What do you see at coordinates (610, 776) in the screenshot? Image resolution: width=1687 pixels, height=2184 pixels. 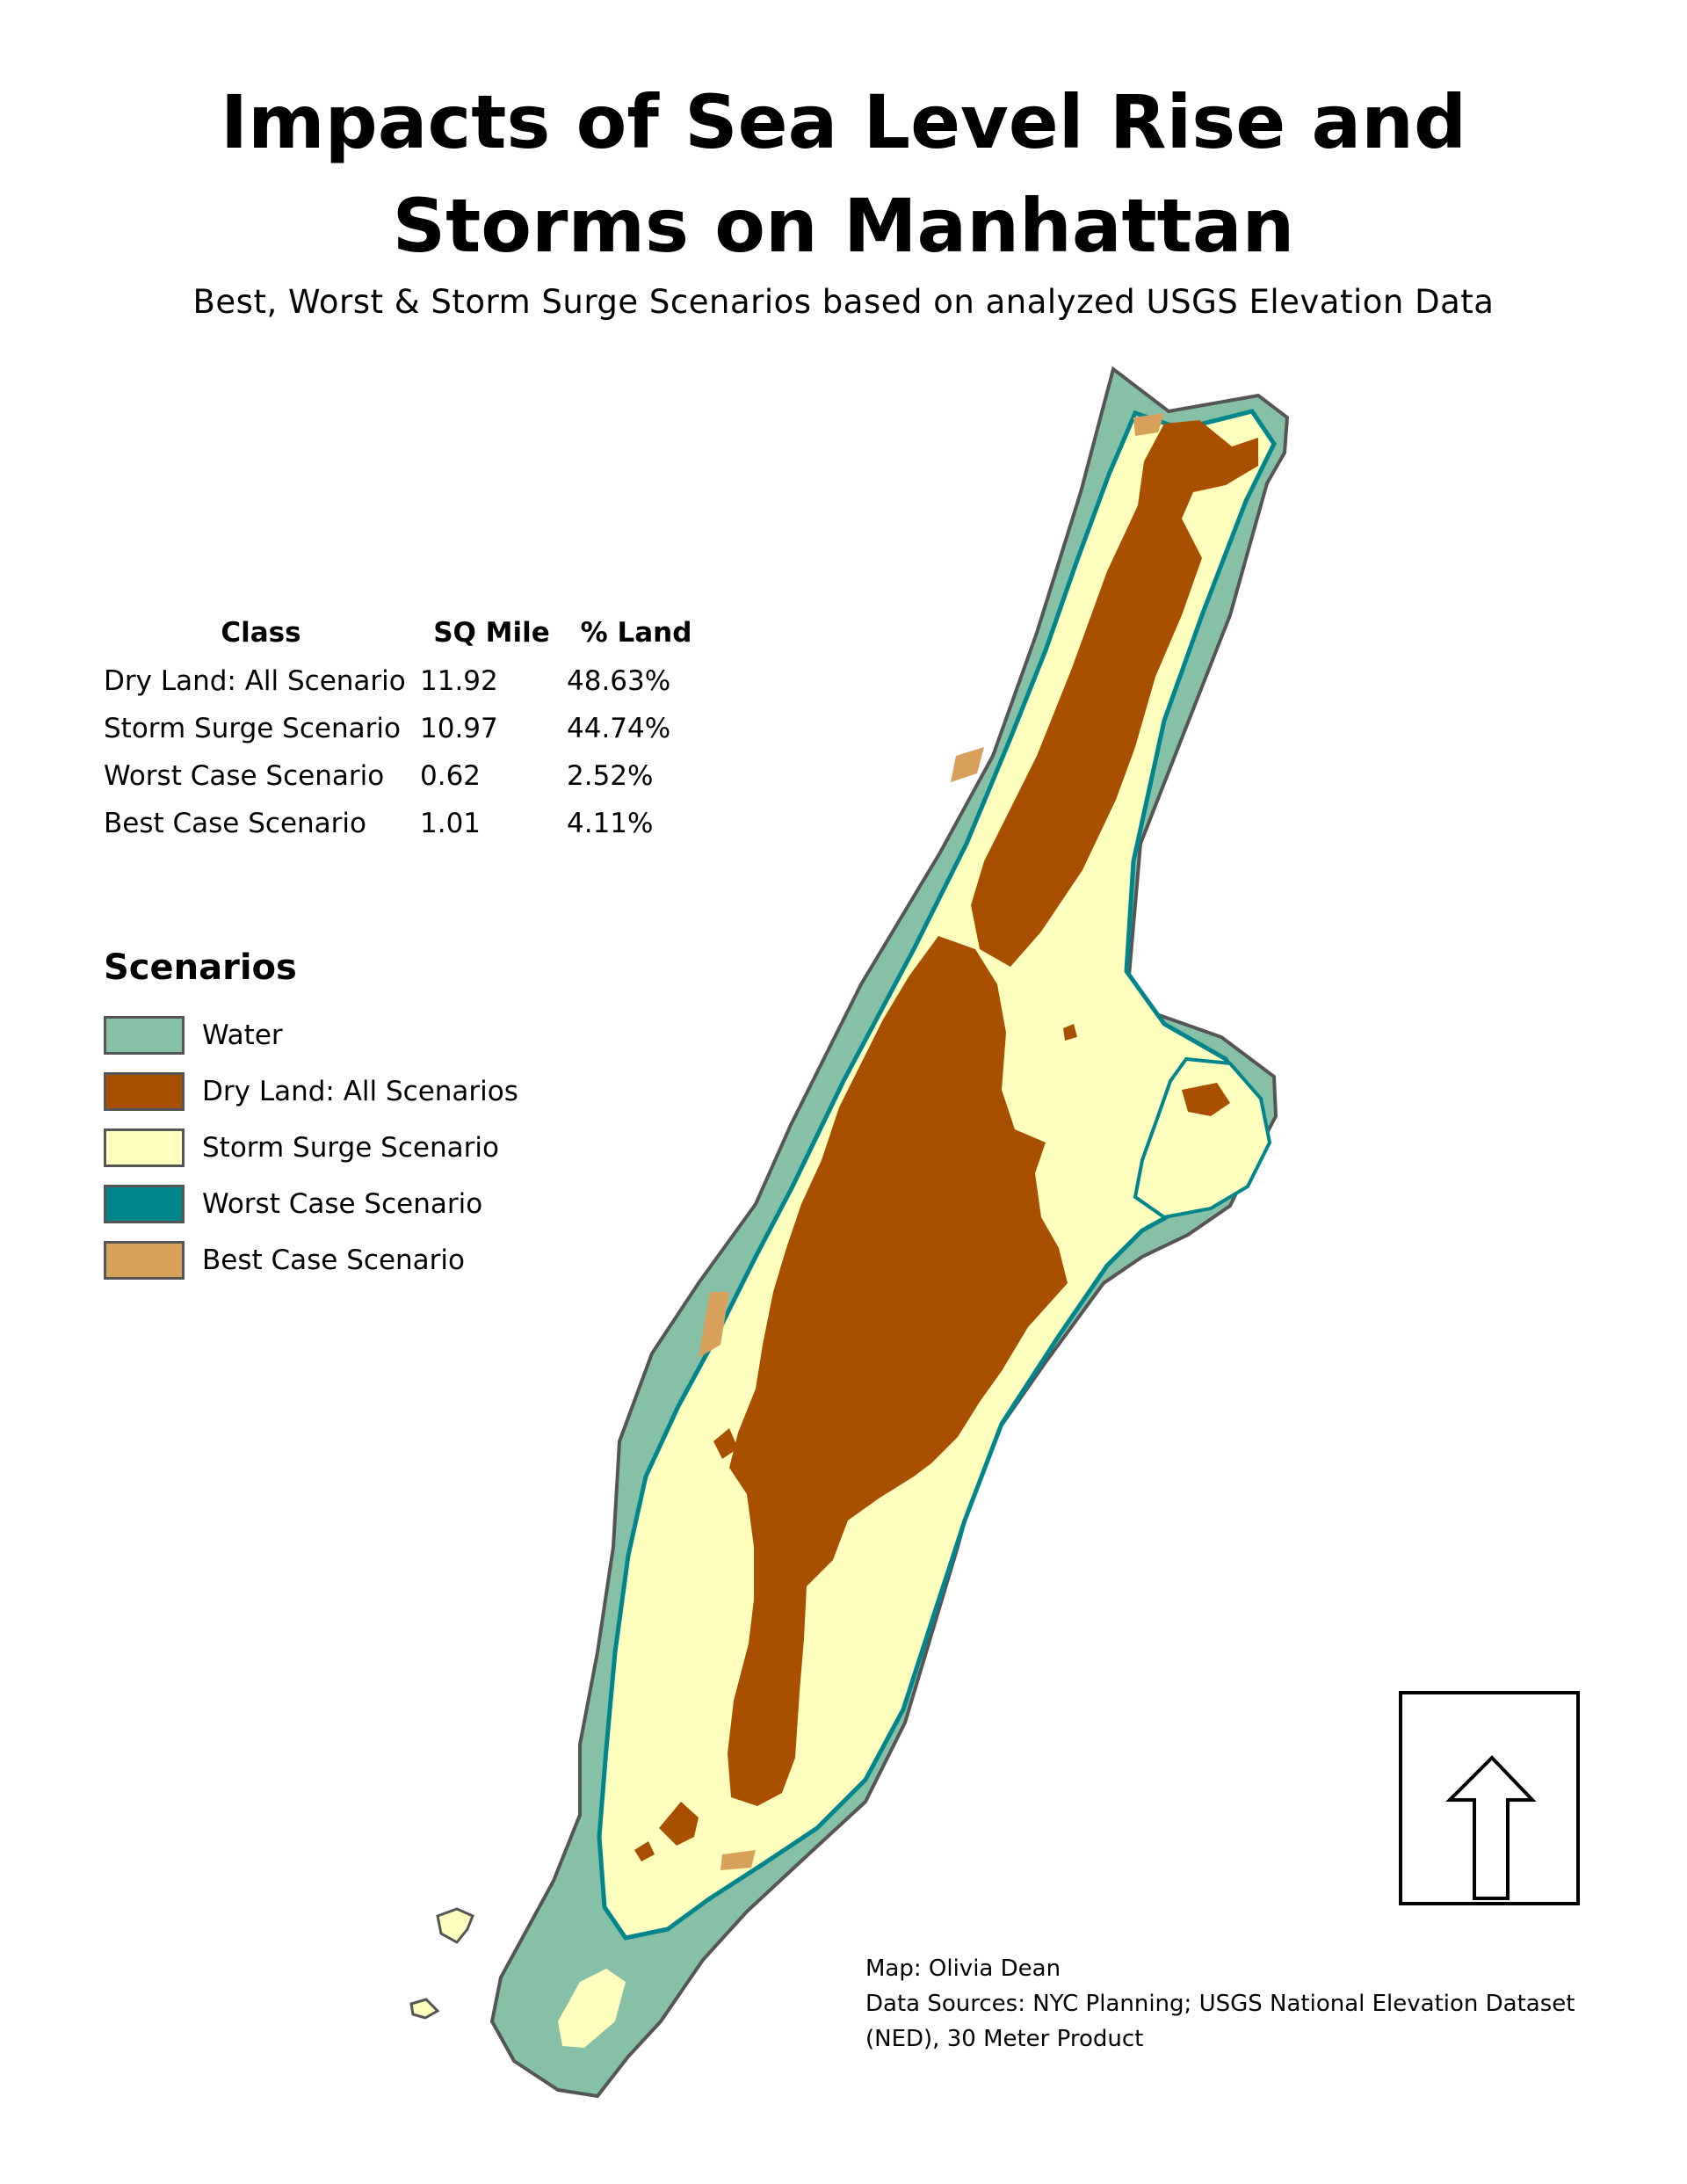 I see `stats-pct-land: 2.52%` at bounding box center [610, 776].